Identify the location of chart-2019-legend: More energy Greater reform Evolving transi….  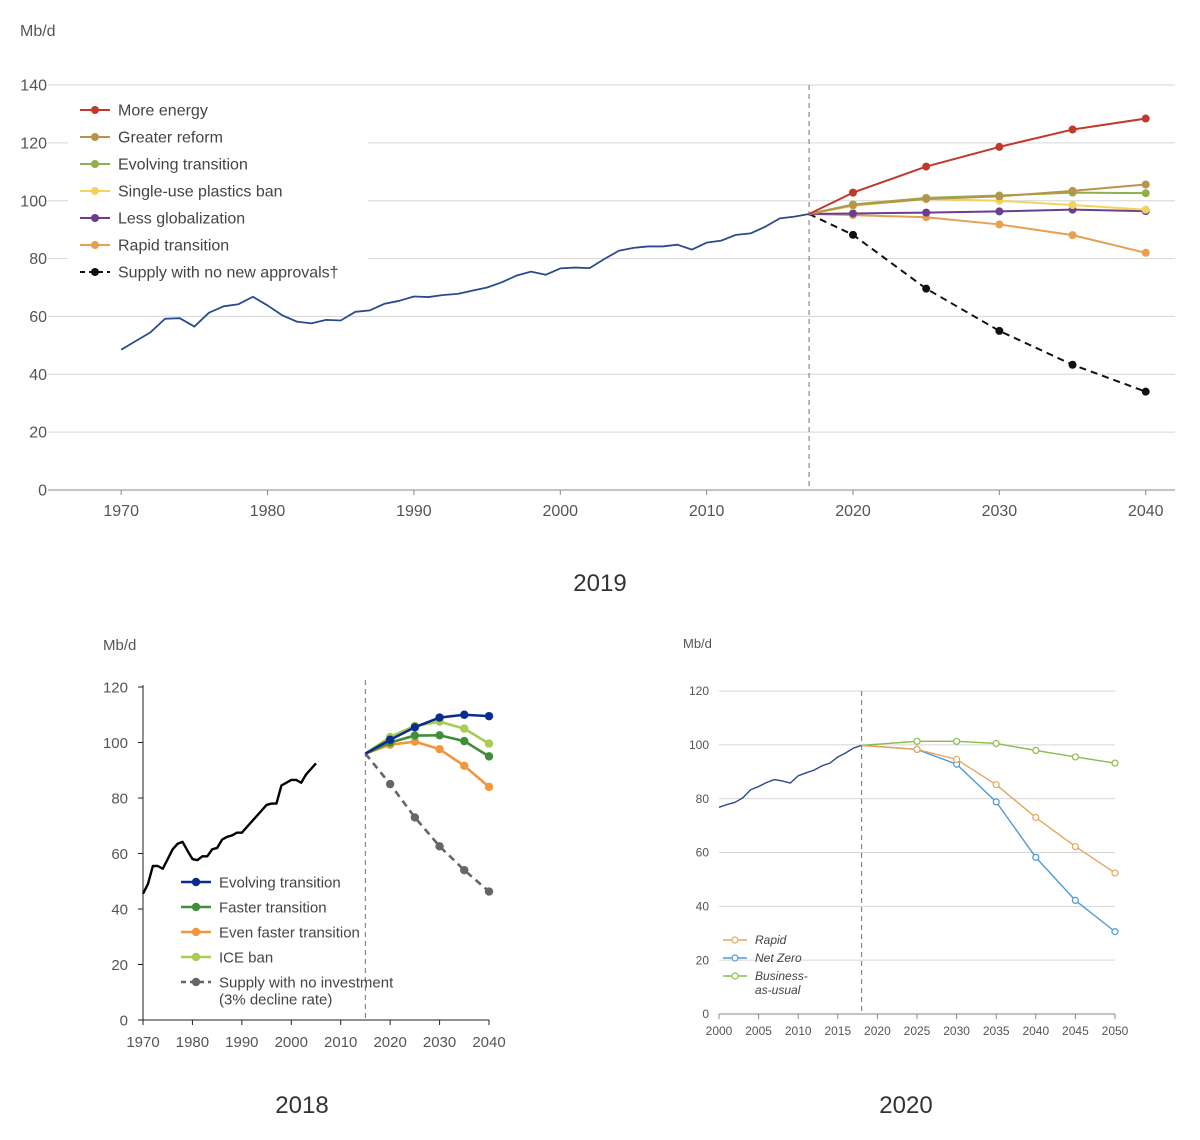
(209, 192).